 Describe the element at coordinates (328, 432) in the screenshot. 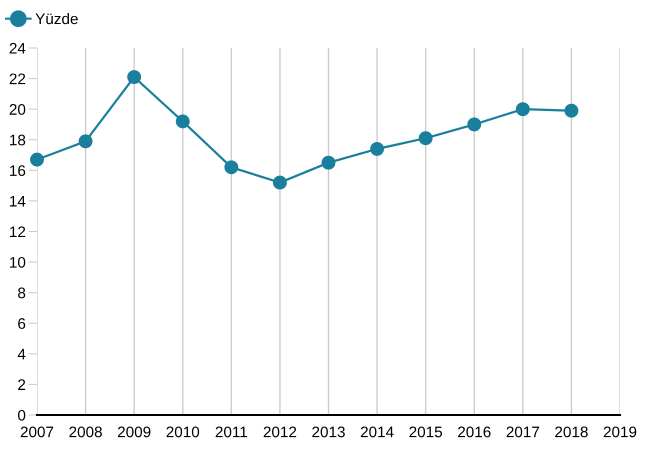

I see `x-tick-label: 2013` at that location.